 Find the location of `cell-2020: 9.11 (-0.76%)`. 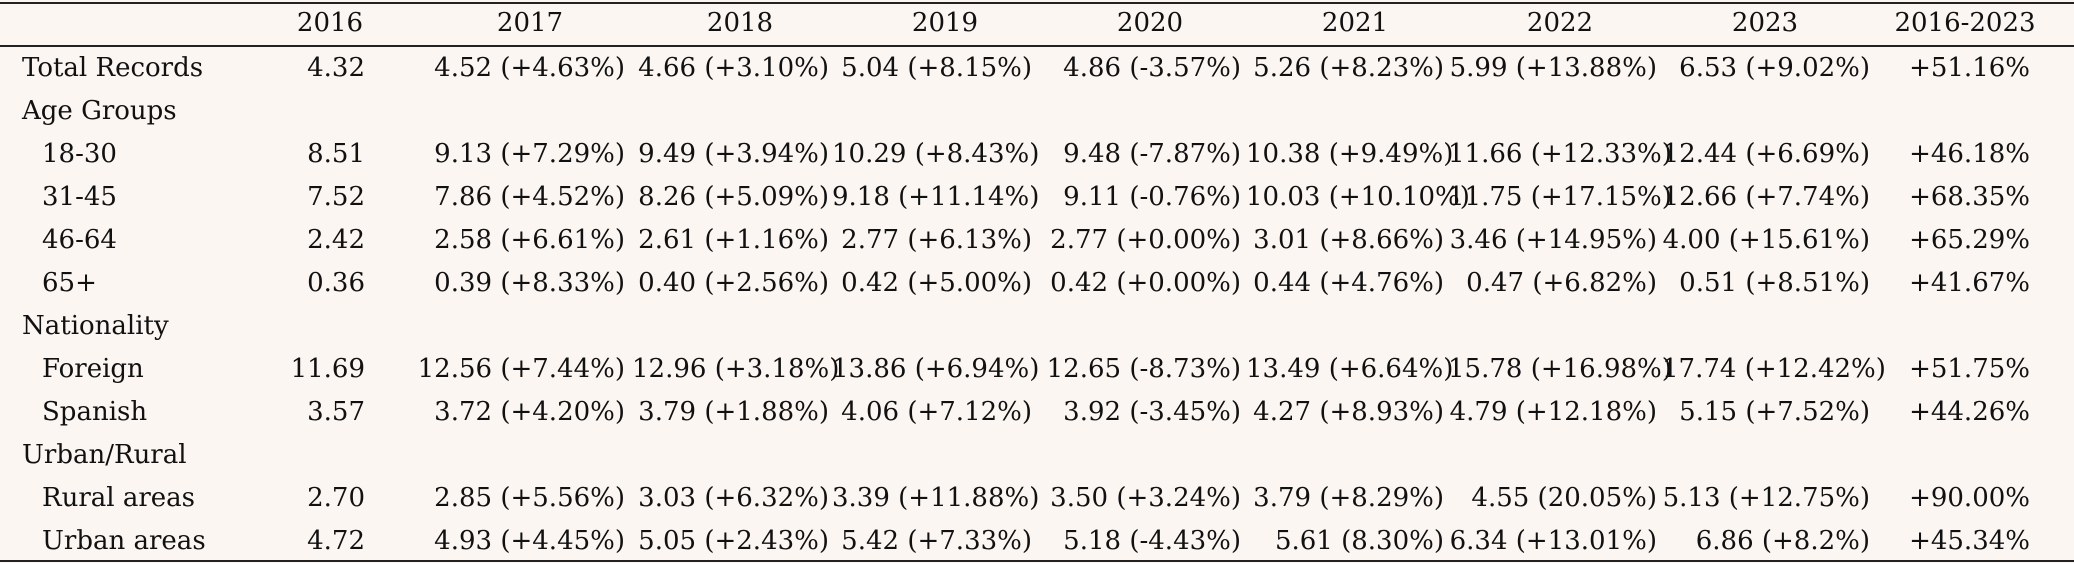

cell-2020: 9.11 (-0.76%) is located at coordinates (1152, 197).